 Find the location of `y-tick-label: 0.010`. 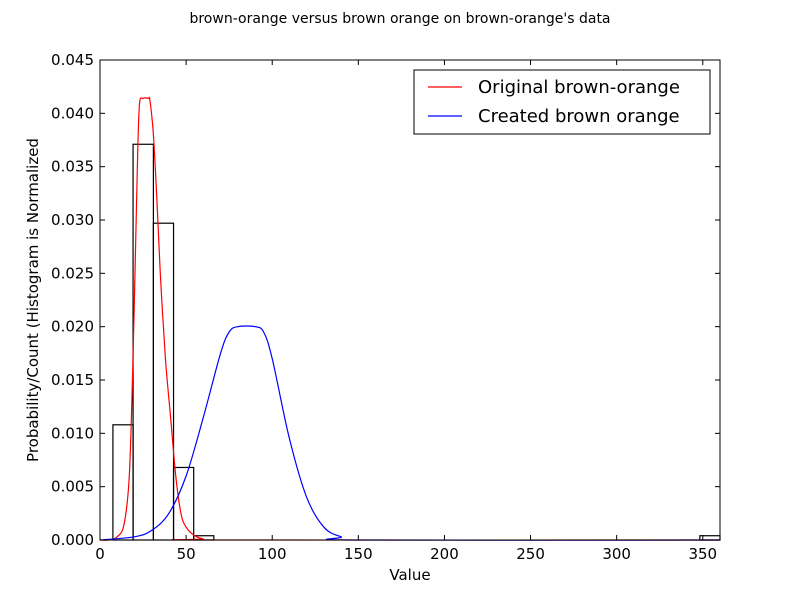

y-tick-label: 0.010 is located at coordinates (72, 433).